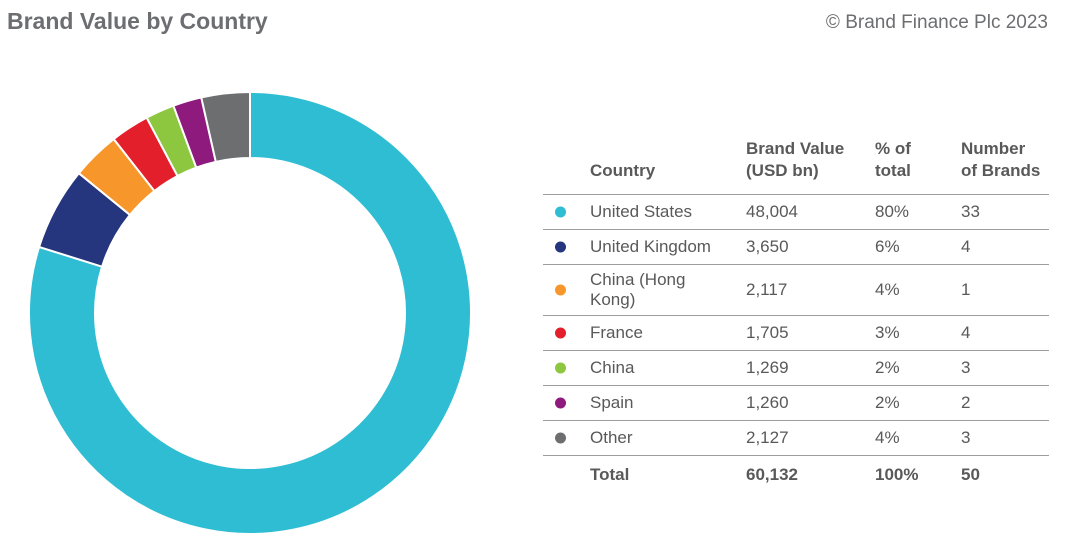 The width and height of the screenshot is (1068, 547). Describe the element at coordinates (610, 474) in the screenshot. I see `total-label: Total` at that location.